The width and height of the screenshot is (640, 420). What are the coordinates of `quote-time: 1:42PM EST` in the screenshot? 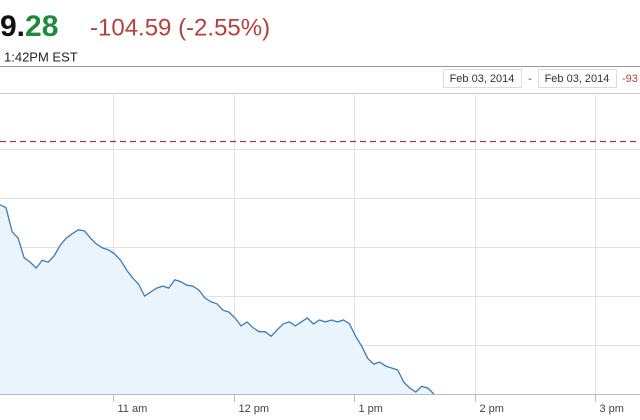 It's located at (41, 56).